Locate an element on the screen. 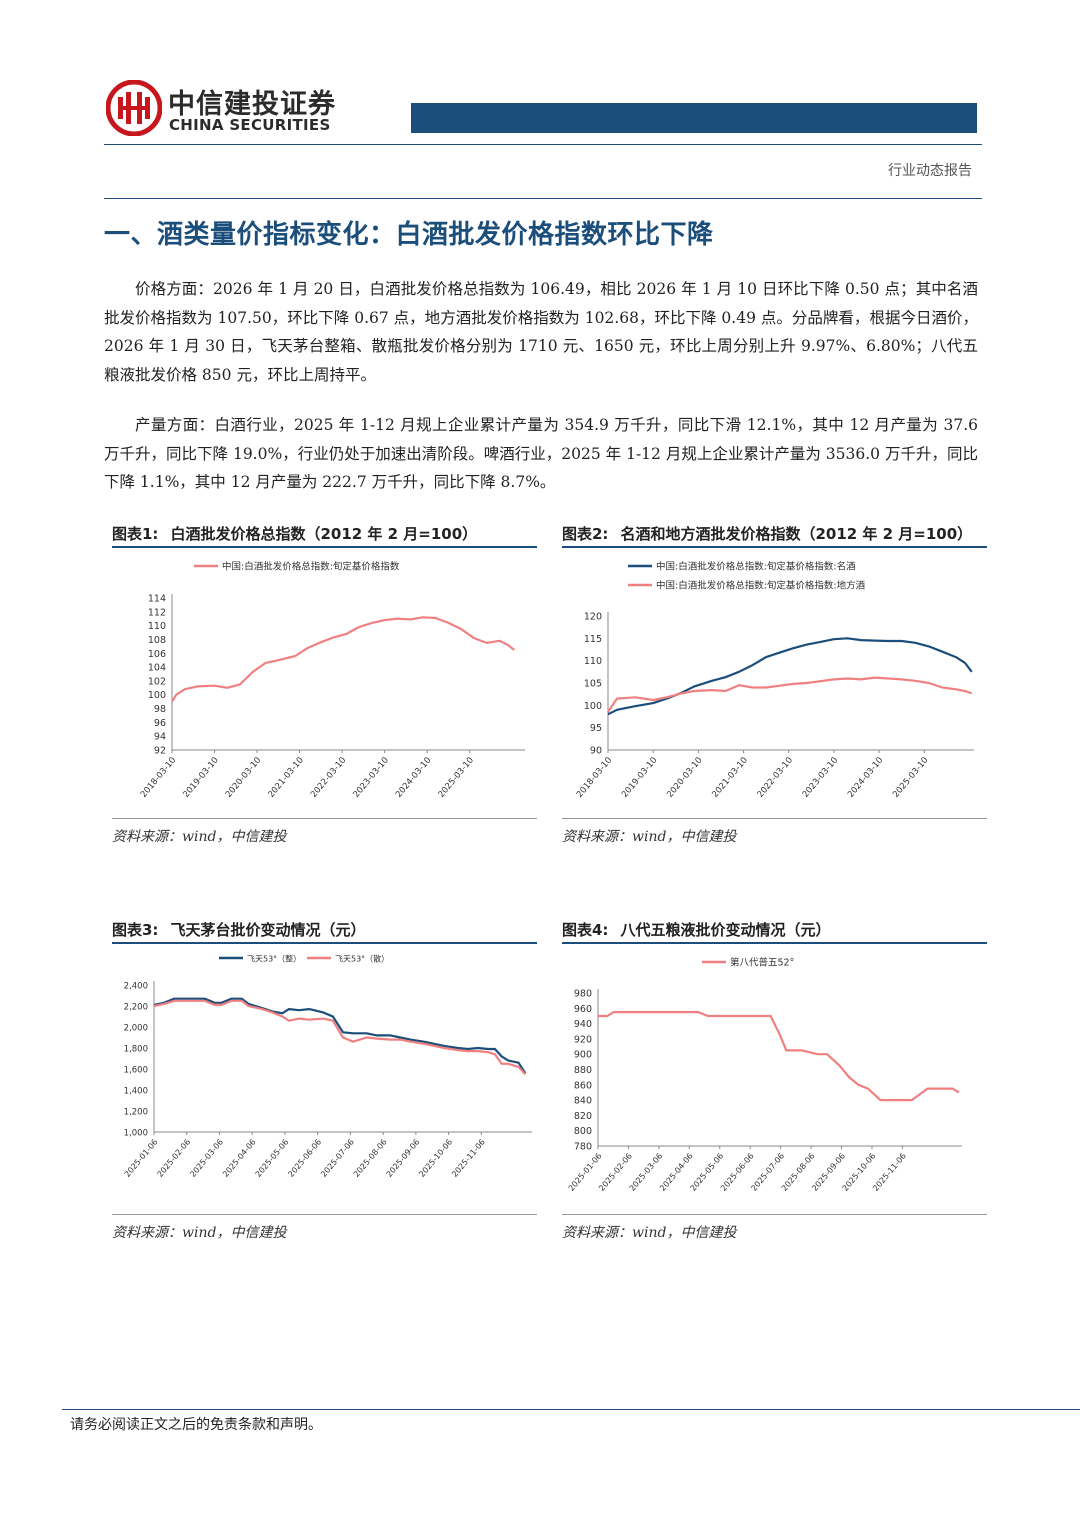  y-tick-label: 880 is located at coordinates (583, 1070).